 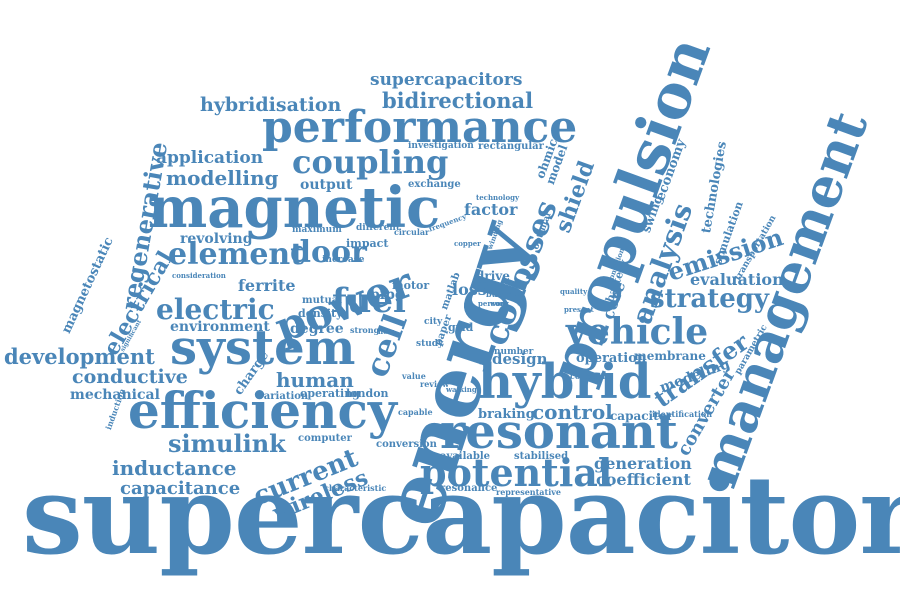 I want to click on word-quality: quality, so click(x=574, y=291).